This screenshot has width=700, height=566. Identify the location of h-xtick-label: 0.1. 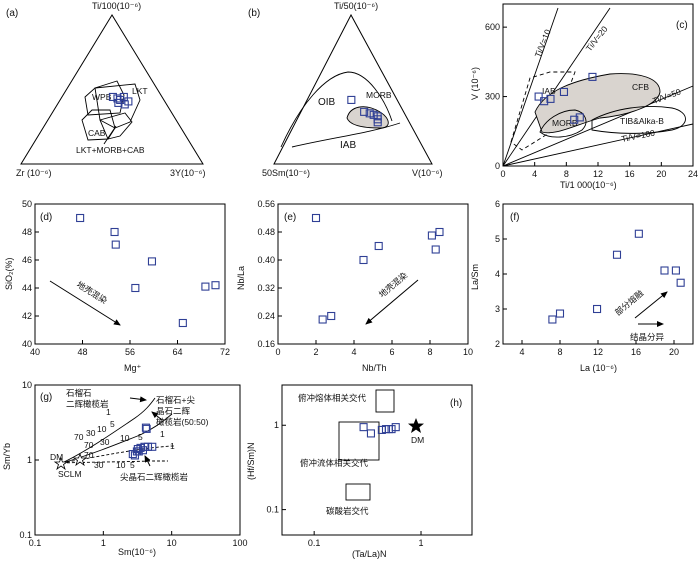
(314, 543).